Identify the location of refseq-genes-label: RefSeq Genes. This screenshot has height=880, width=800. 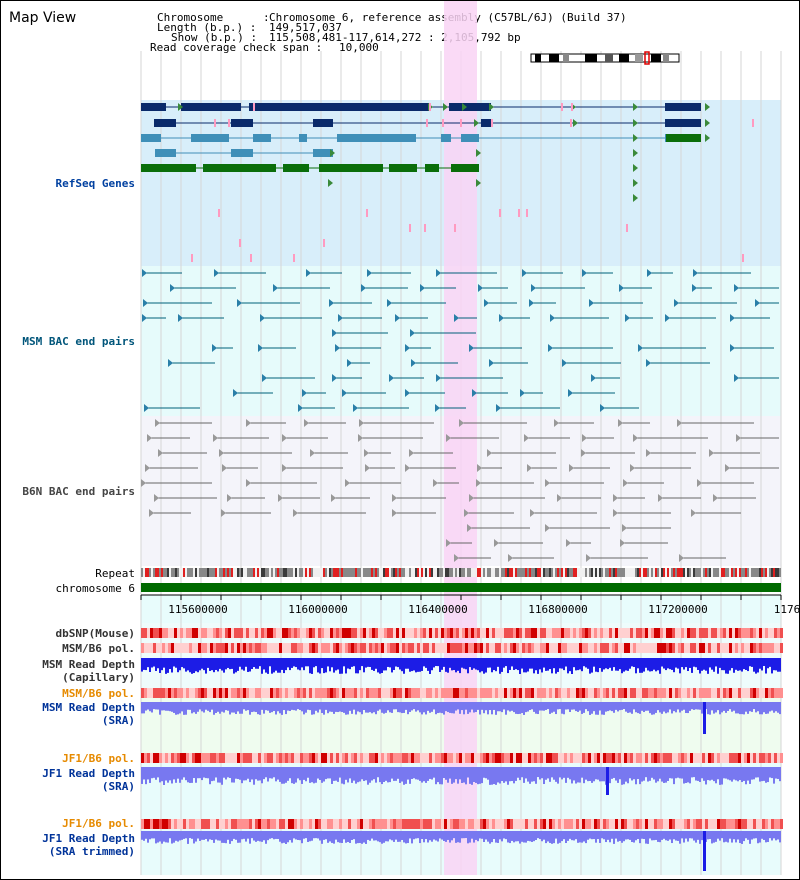
(95, 183).